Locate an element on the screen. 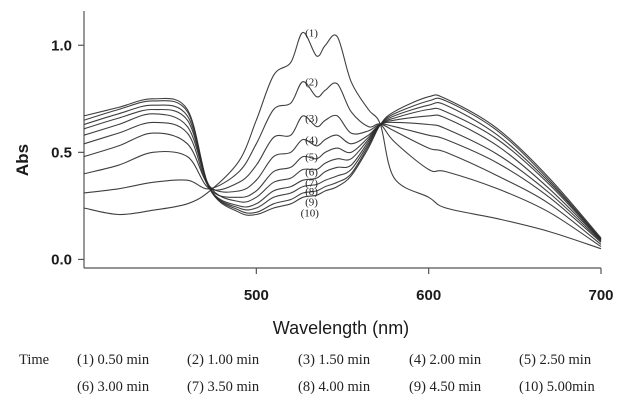 This screenshot has width=617, height=402. curve-label: (8) is located at coordinates (311, 192).